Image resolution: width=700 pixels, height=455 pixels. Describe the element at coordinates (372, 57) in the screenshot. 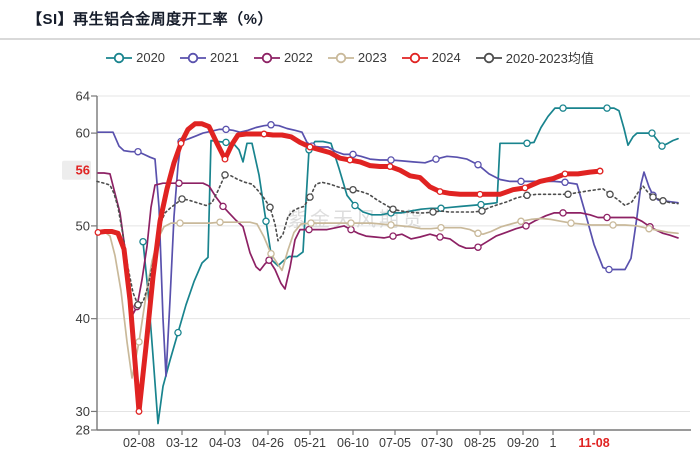

I see `legend-label: 2023` at that location.